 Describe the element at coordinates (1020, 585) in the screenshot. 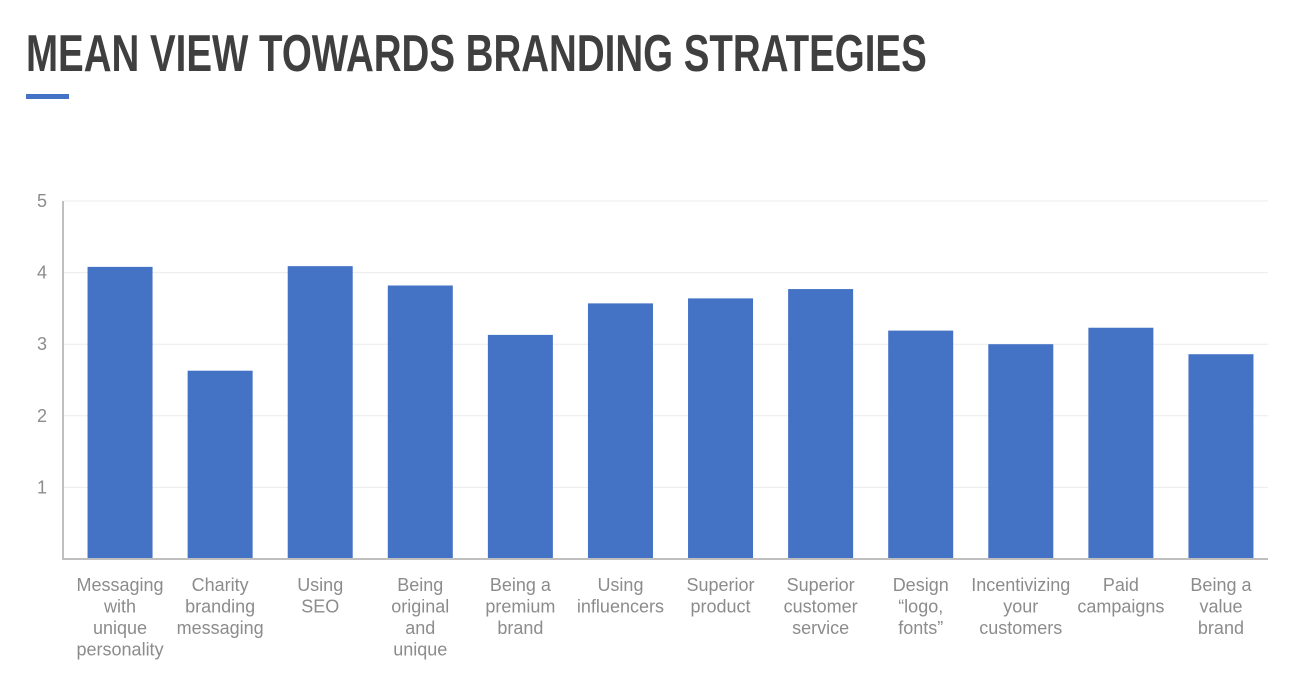

I see `x-category-label-line: Incentivizing` at that location.